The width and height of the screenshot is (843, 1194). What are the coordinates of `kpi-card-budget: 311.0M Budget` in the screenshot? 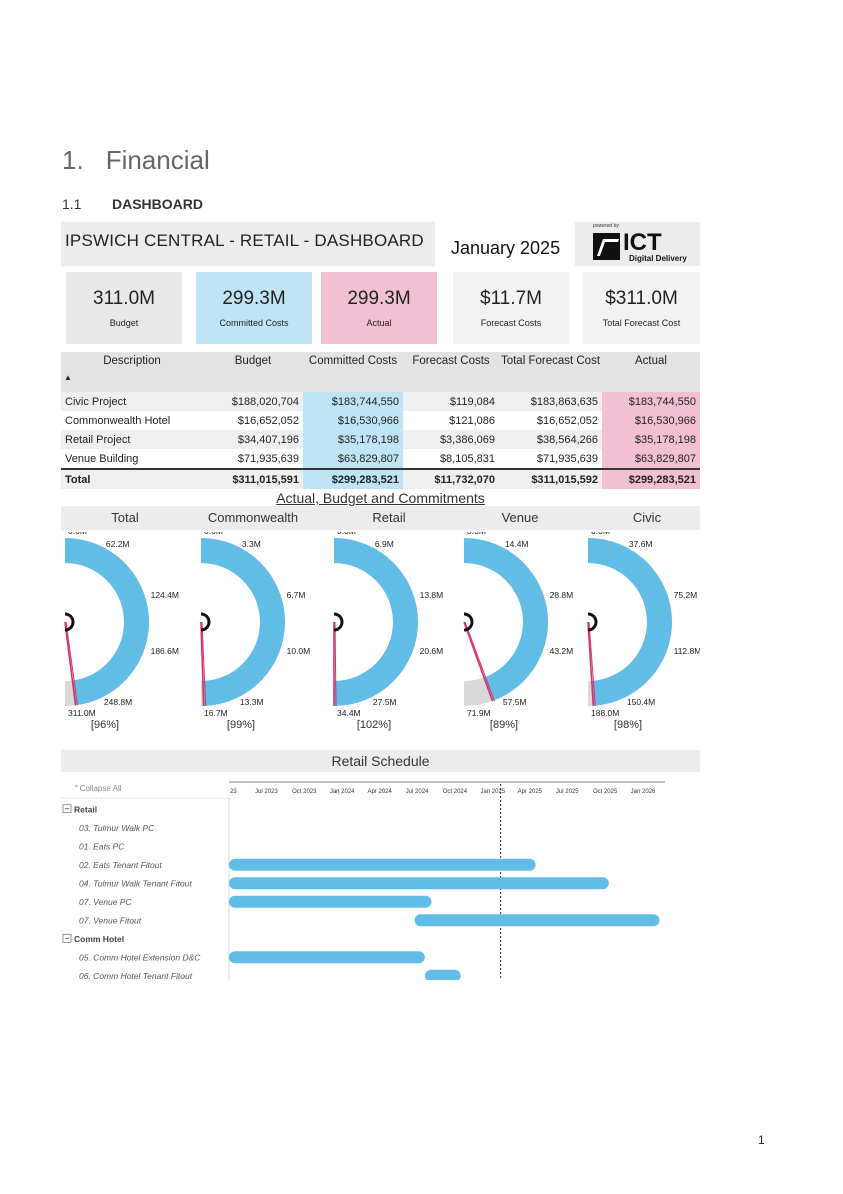 It's located at (124, 308).